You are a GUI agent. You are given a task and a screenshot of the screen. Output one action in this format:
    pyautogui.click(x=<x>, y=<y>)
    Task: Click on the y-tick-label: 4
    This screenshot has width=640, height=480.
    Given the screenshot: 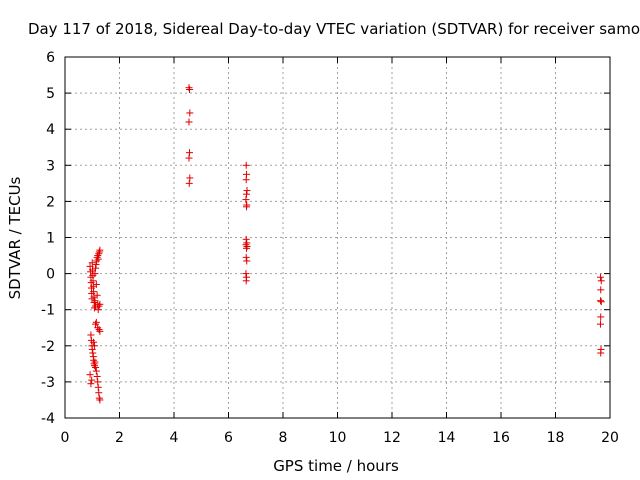 What is the action you would take?
    pyautogui.click(x=50, y=130)
    